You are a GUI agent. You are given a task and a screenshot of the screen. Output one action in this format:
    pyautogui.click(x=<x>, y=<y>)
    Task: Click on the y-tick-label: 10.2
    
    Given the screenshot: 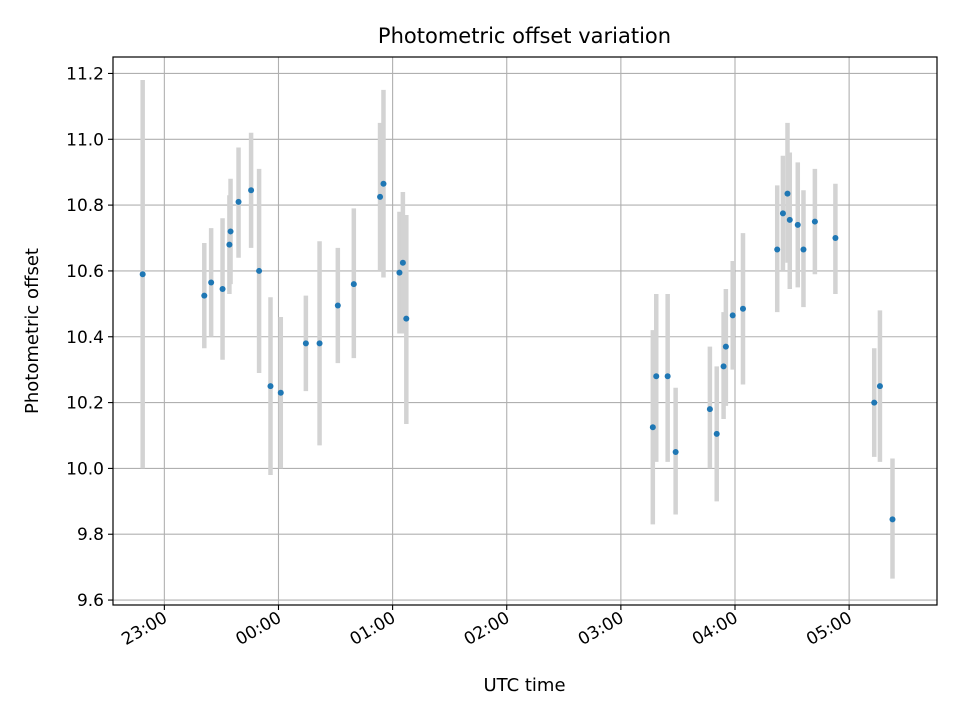 What is the action you would take?
    pyautogui.click(x=85, y=404)
    